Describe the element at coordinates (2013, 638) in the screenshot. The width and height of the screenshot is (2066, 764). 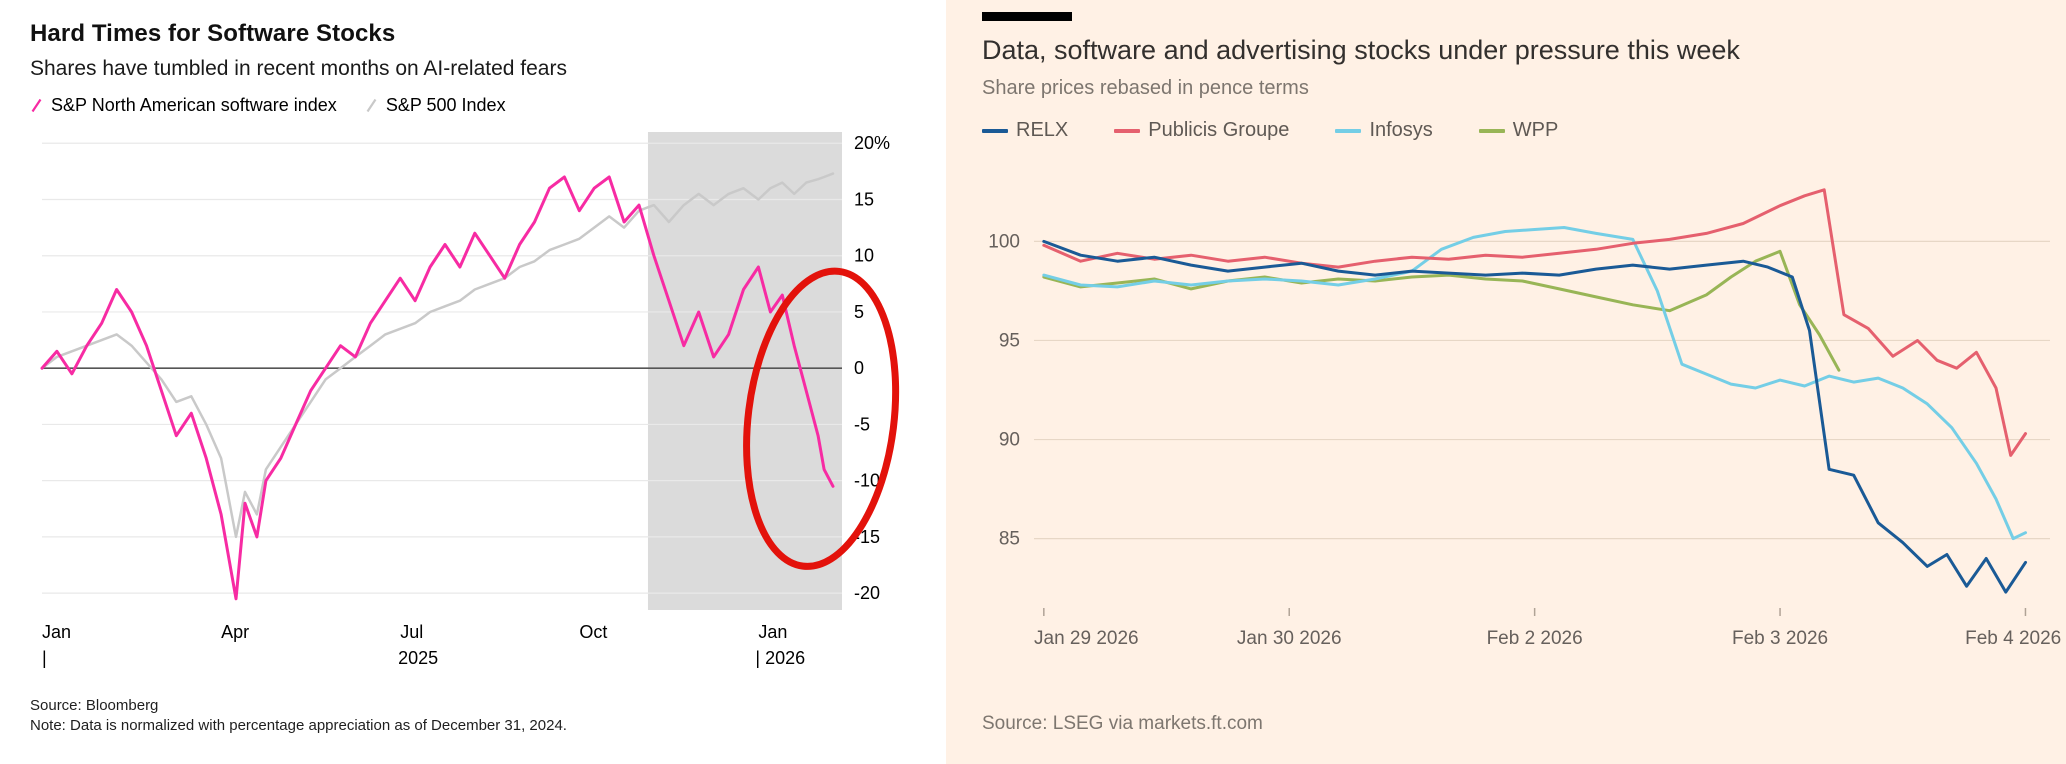
I see `svg-text: Feb 4 2026` at that location.